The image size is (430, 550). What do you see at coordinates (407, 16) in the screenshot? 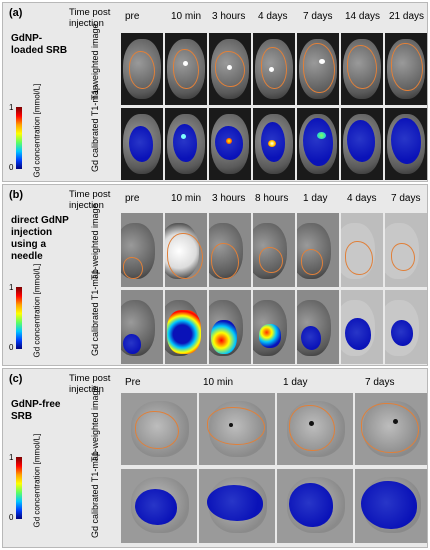
I see `column-header: 21 days` at bounding box center [407, 16].